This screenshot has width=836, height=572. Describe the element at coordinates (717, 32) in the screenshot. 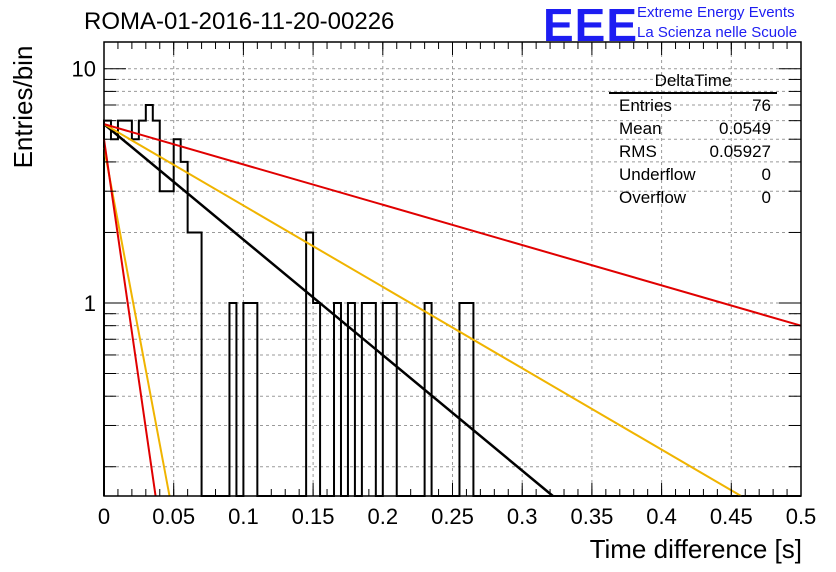

I see `logo-line-2: La Scienza nelle Scuole` at that location.